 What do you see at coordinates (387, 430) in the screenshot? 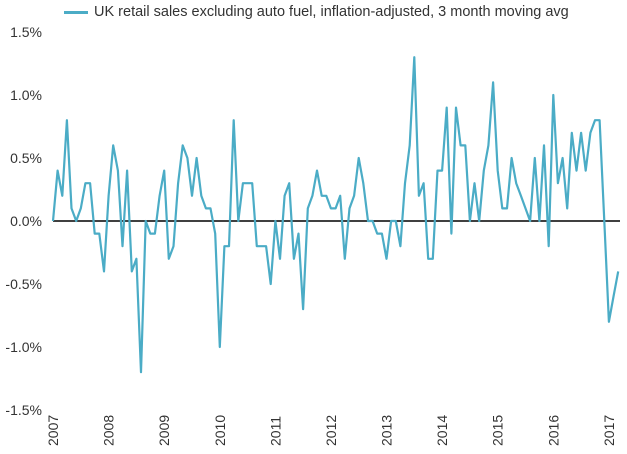
I see `x-tick-label: 2013` at bounding box center [387, 430].